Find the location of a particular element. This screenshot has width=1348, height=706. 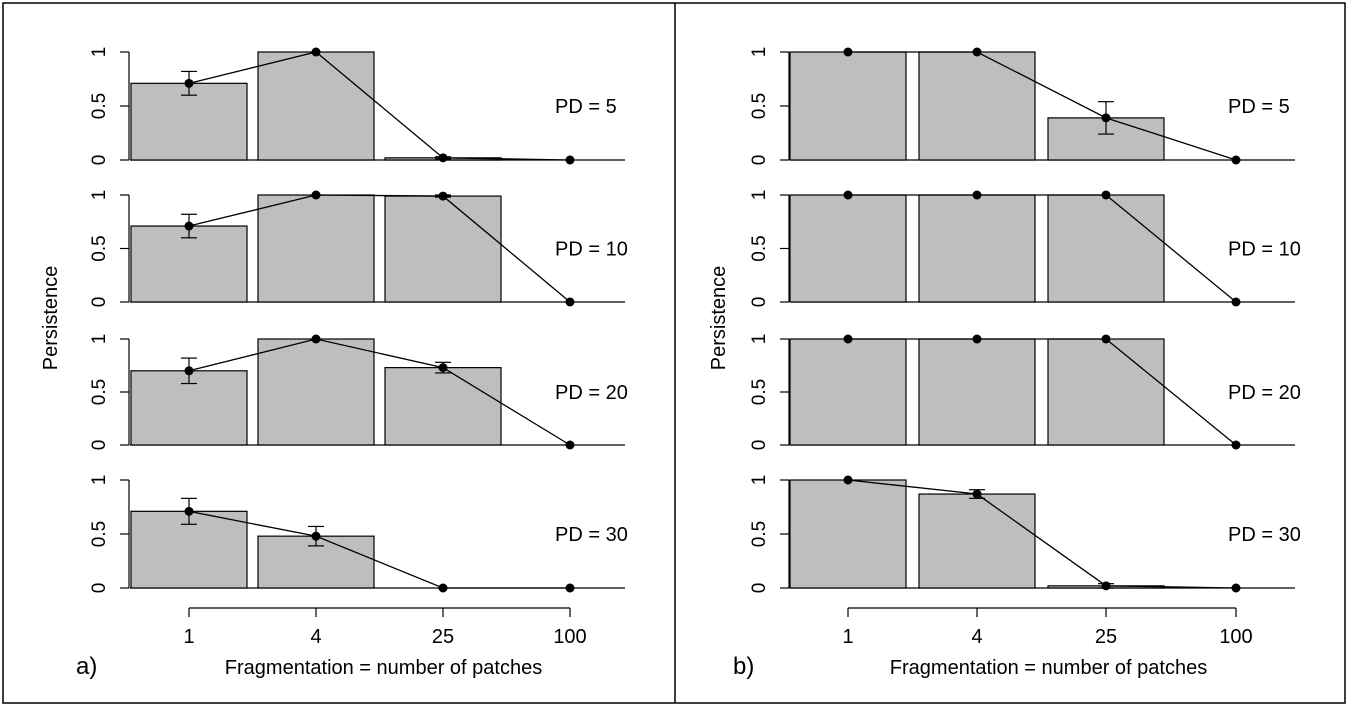

panel-label: b) is located at coordinates (743, 666).